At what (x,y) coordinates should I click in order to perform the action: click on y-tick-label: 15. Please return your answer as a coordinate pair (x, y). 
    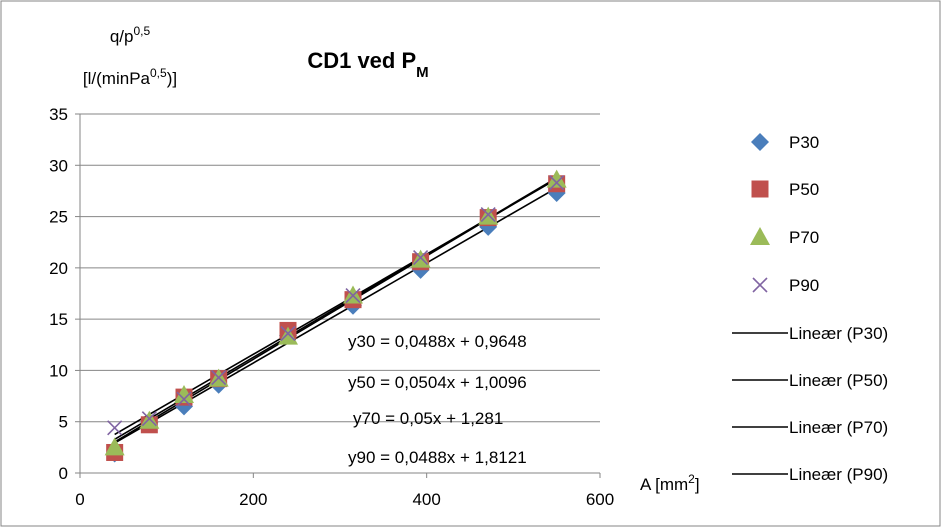
    Looking at the image, I should click on (58, 319).